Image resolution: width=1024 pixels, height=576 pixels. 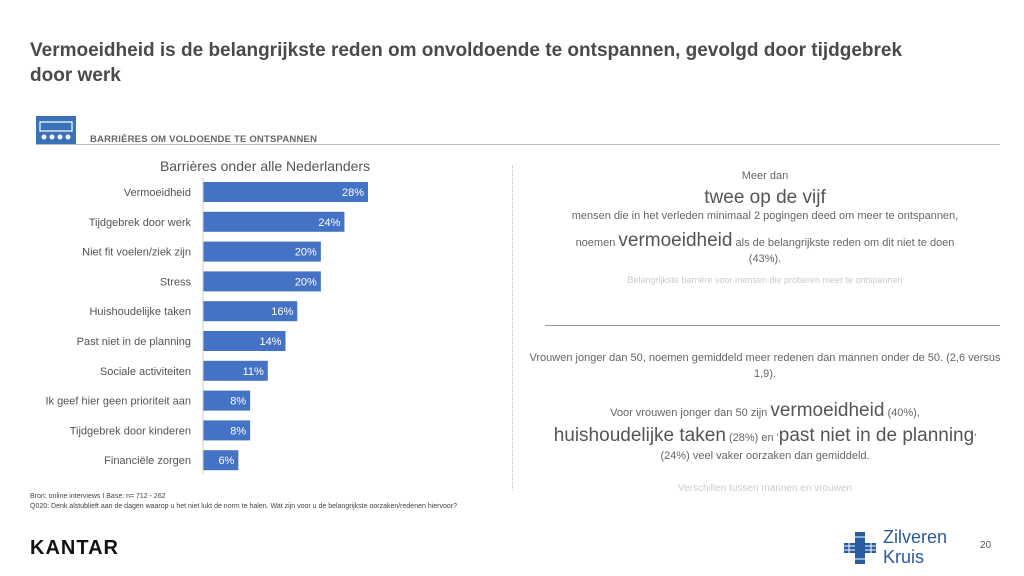 I want to click on value-label: 28%, so click(x=353, y=193).